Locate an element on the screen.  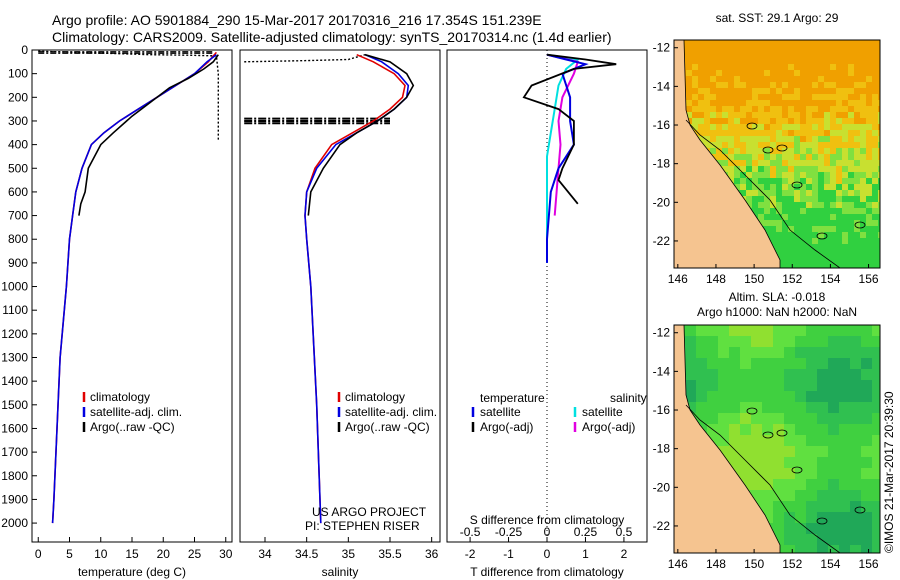
sla-map-reef-contour is located at coordinates (768, 435).